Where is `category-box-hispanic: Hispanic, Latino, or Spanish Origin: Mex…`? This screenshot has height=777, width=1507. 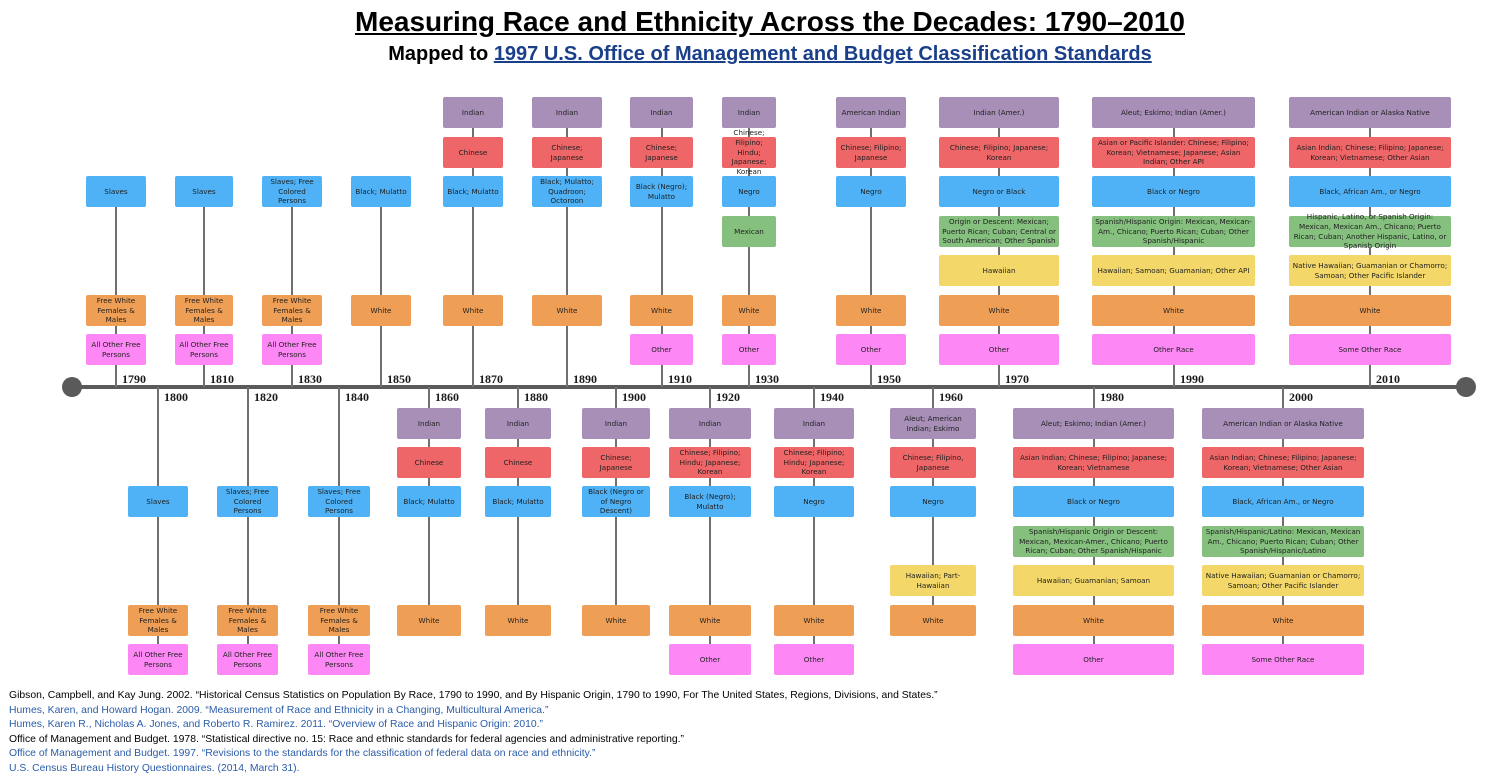
category-box-hispanic: Hispanic, Latino, or Spanish Origin: Mex… is located at coordinates (1370, 231).